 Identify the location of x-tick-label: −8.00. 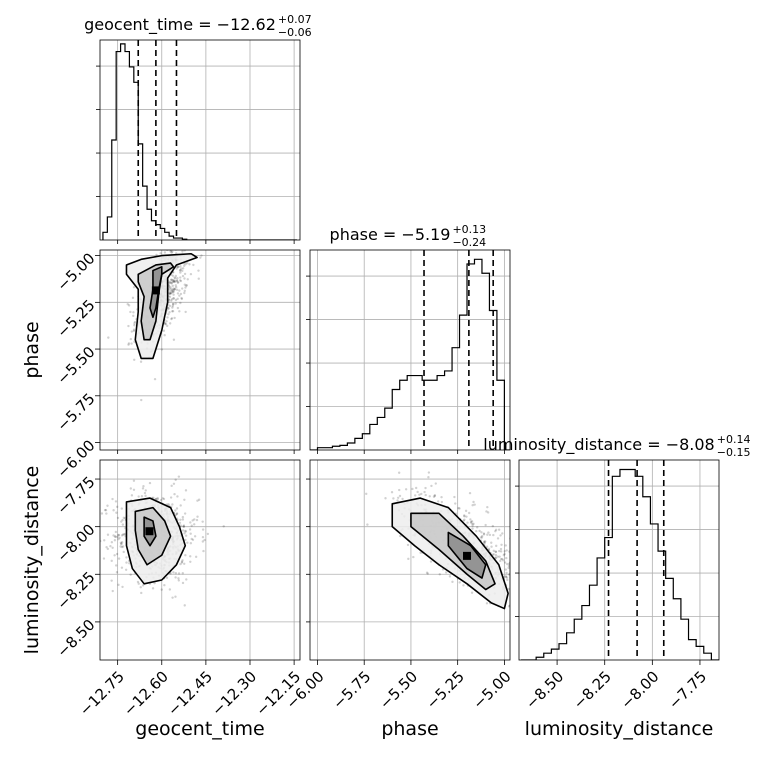
(639, 690).